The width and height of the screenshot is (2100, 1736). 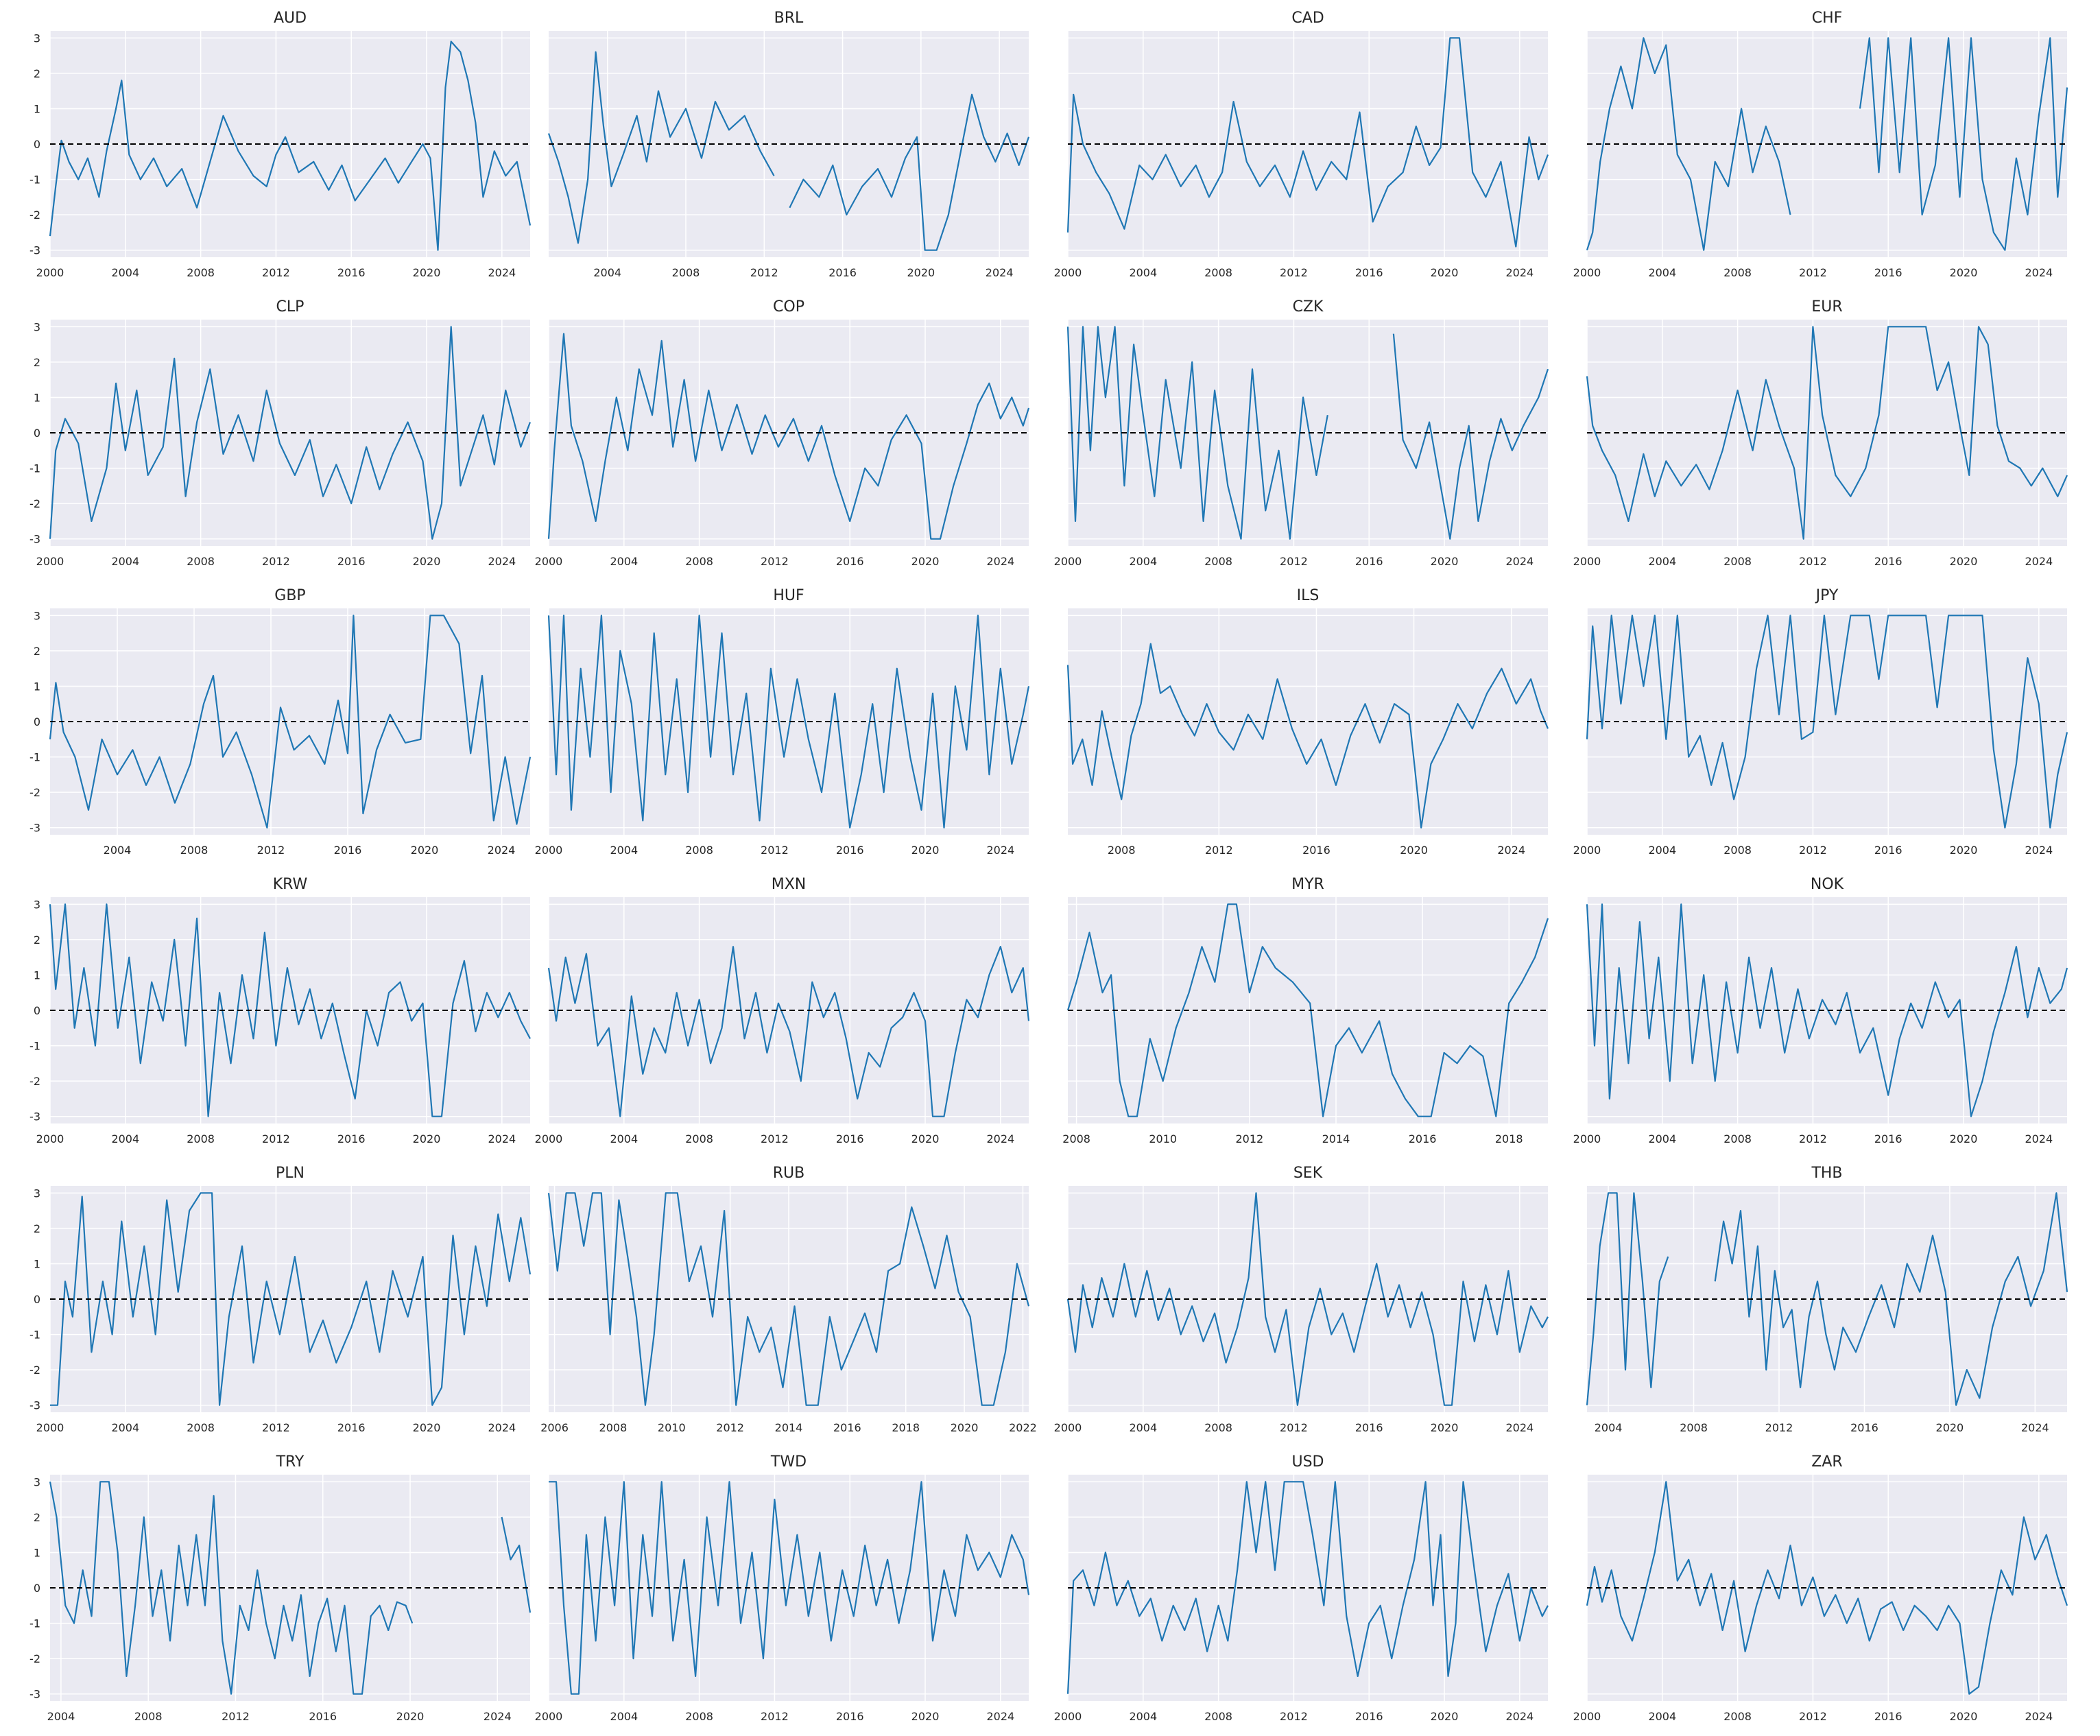 What do you see at coordinates (1810, 1014) in the screenshot?
I see `subplot-nok: NOK 2000 2004 2008 2012 2016 2020 2024` at bounding box center [1810, 1014].